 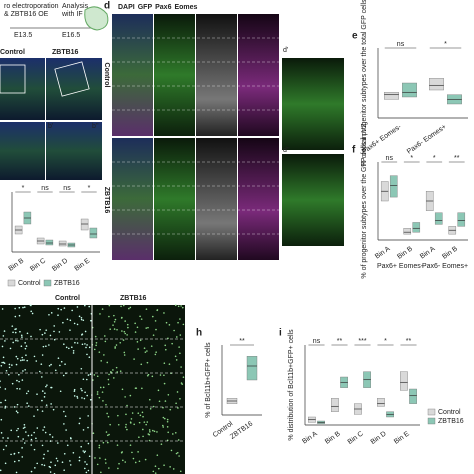 I want to click on row-label: Control, so click(x=106, y=75).